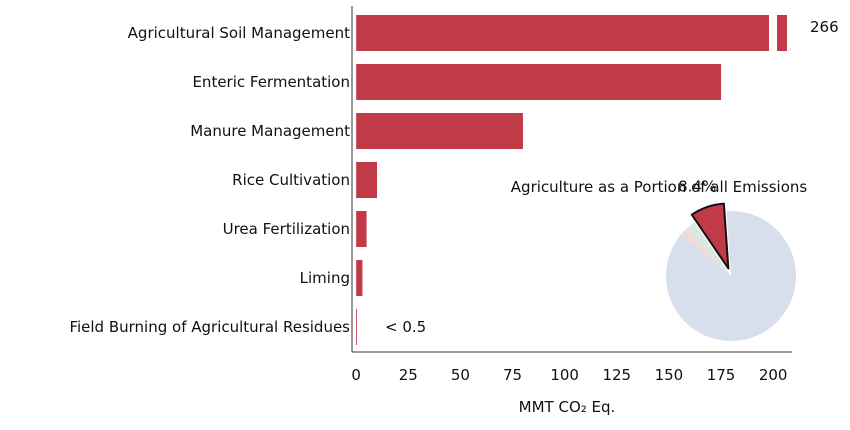 The width and height of the screenshot is (850, 430). Describe the element at coordinates (564, 375) in the screenshot. I see `x-tick-label-100: 100` at that location.